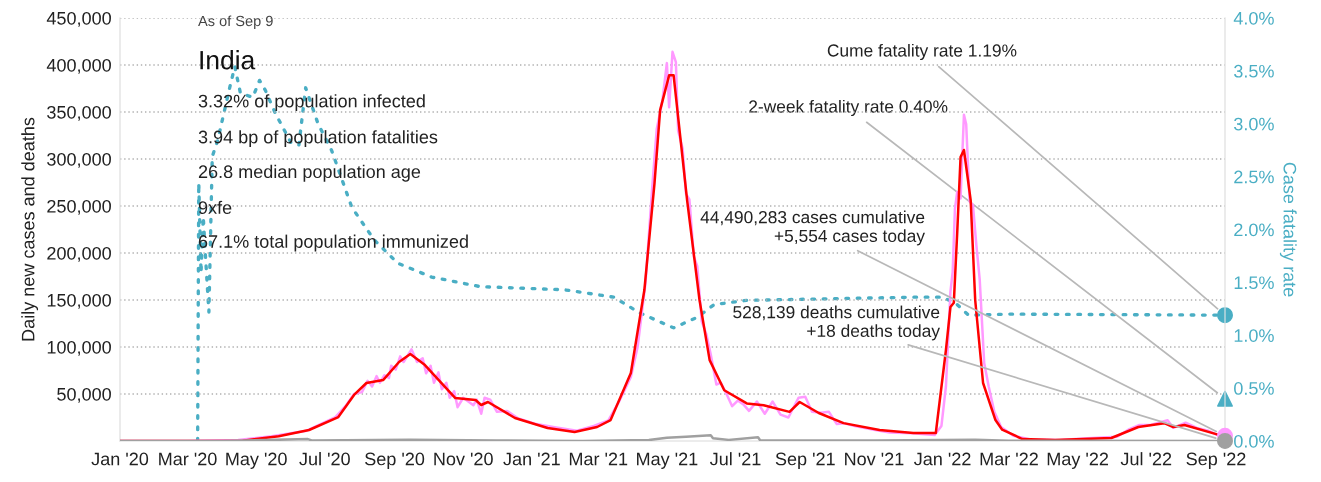 The height and width of the screenshot is (482, 1321). What do you see at coordinates (805, 460) in the screenshot?
I see `x-tick-label: Sep '21` at bounding box center [805, 460].